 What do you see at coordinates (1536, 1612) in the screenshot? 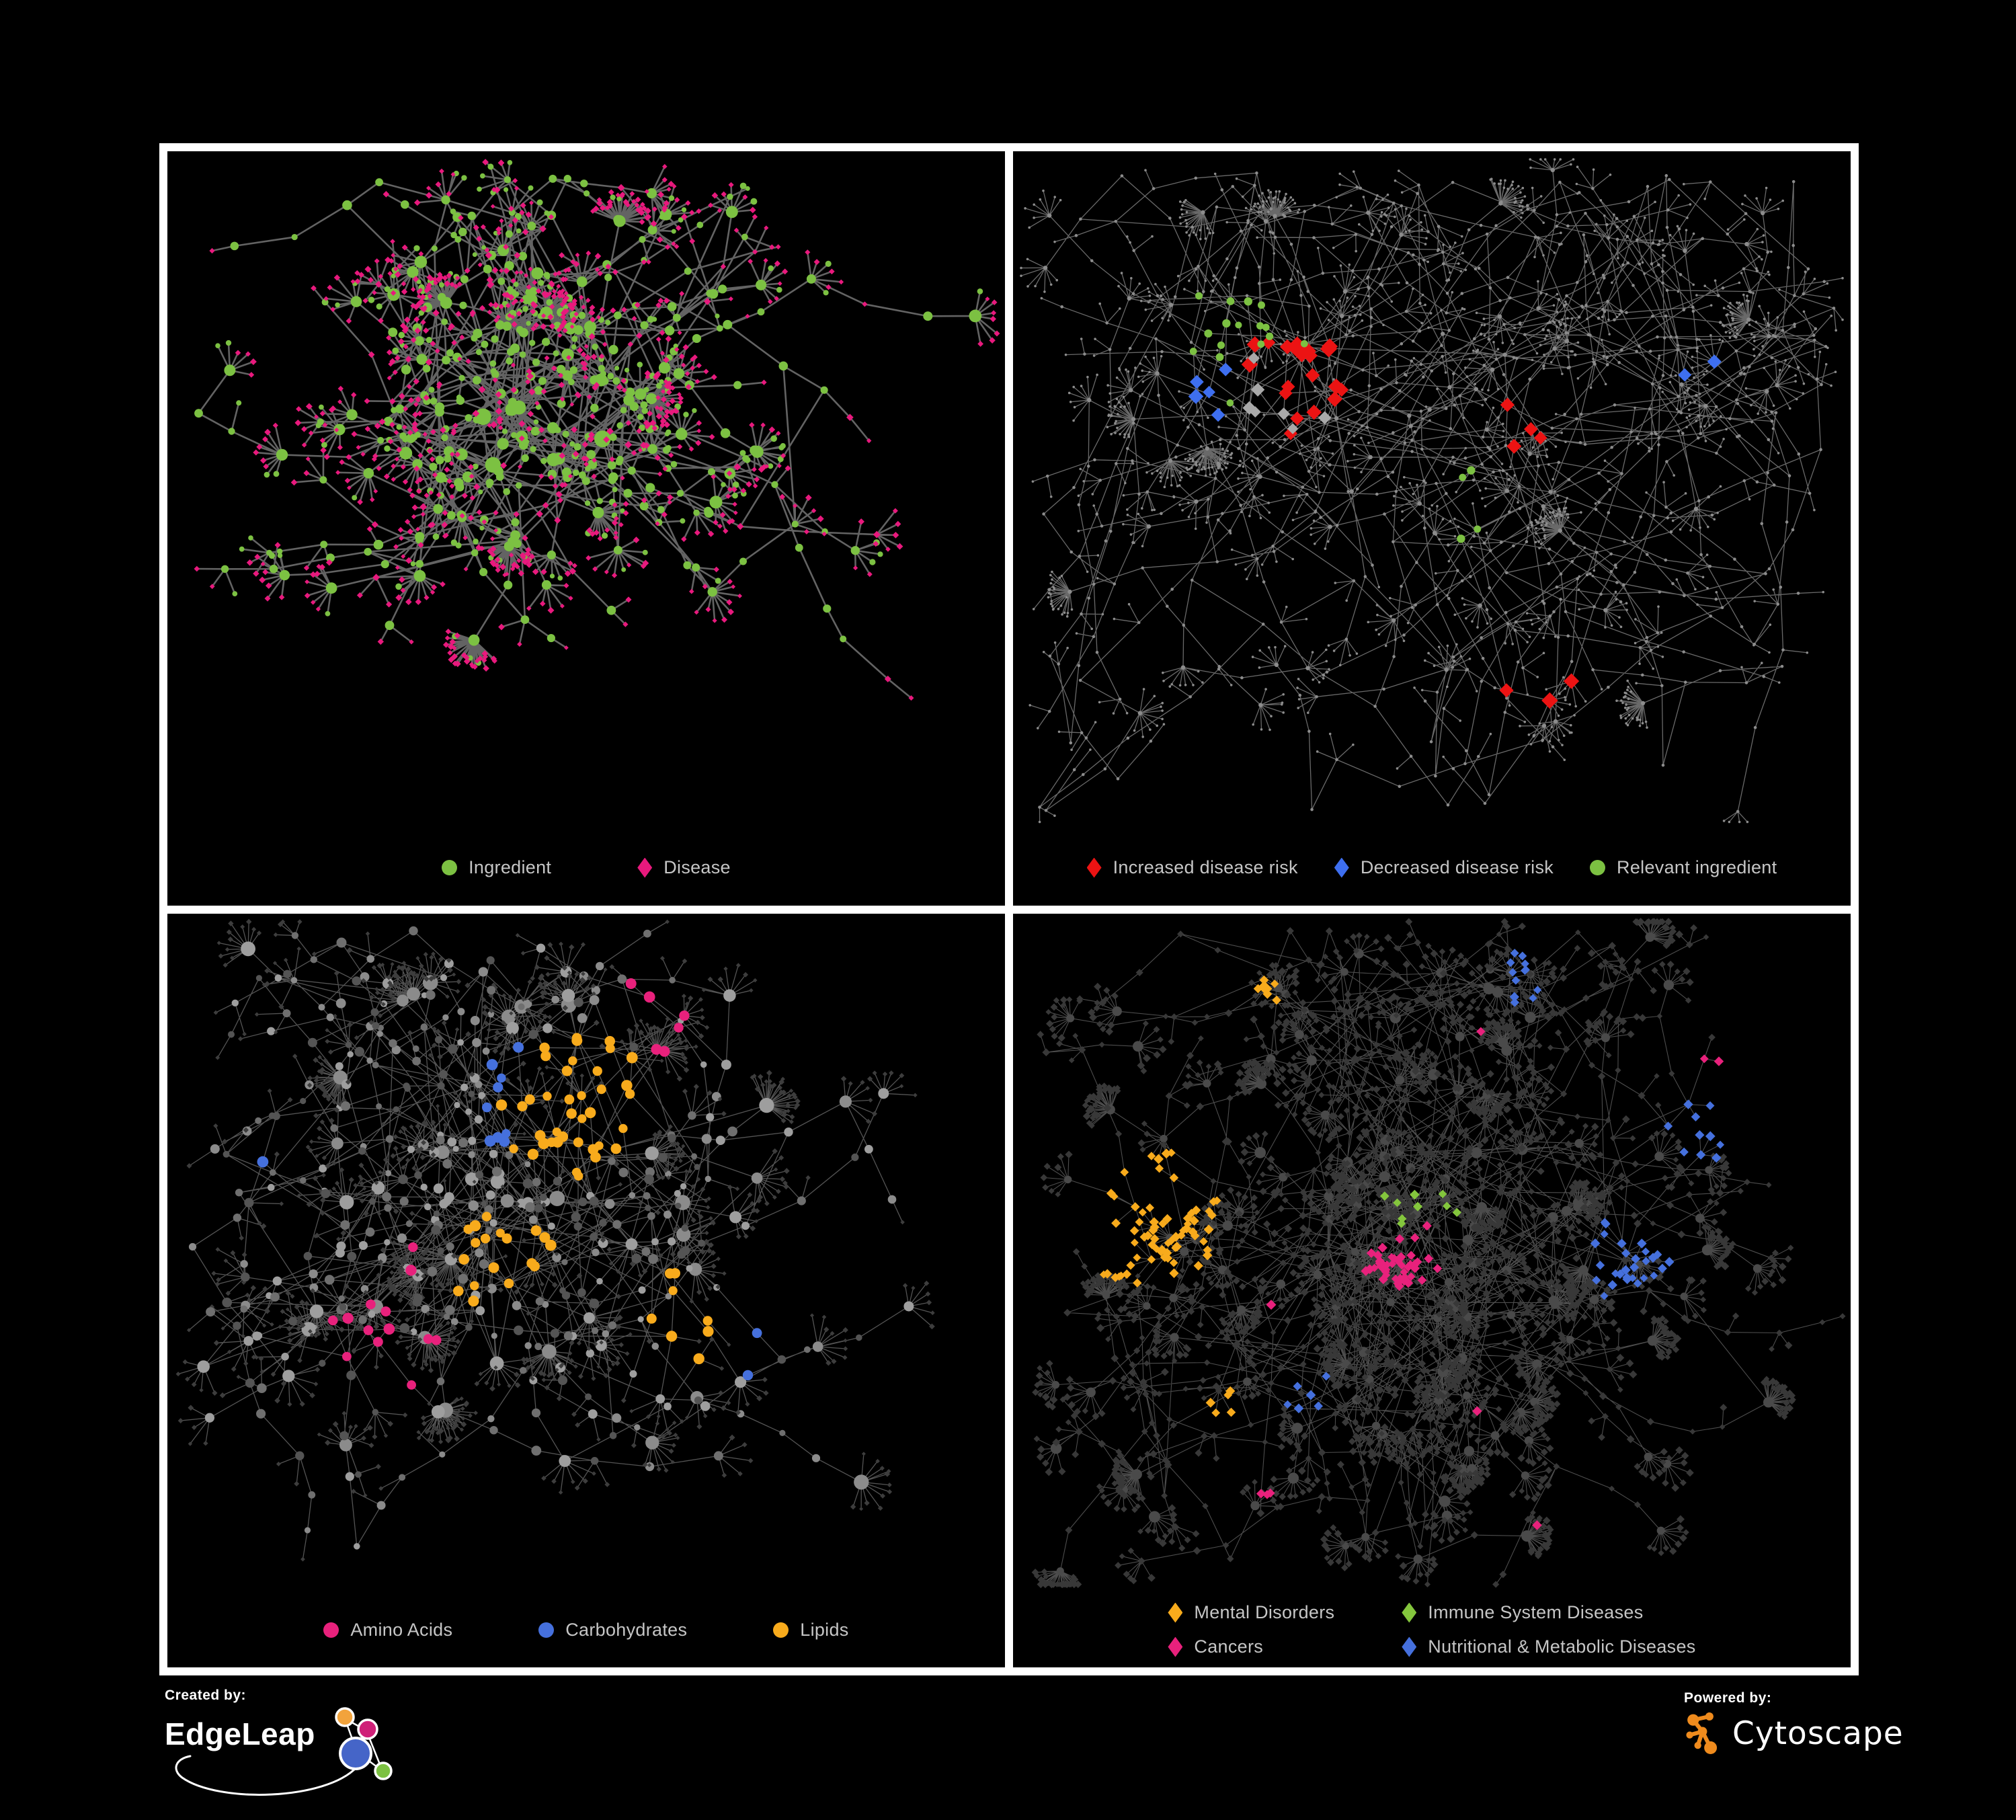
I see `legend-label: Immune System Diseases` at bounding box center [1536, 1612].